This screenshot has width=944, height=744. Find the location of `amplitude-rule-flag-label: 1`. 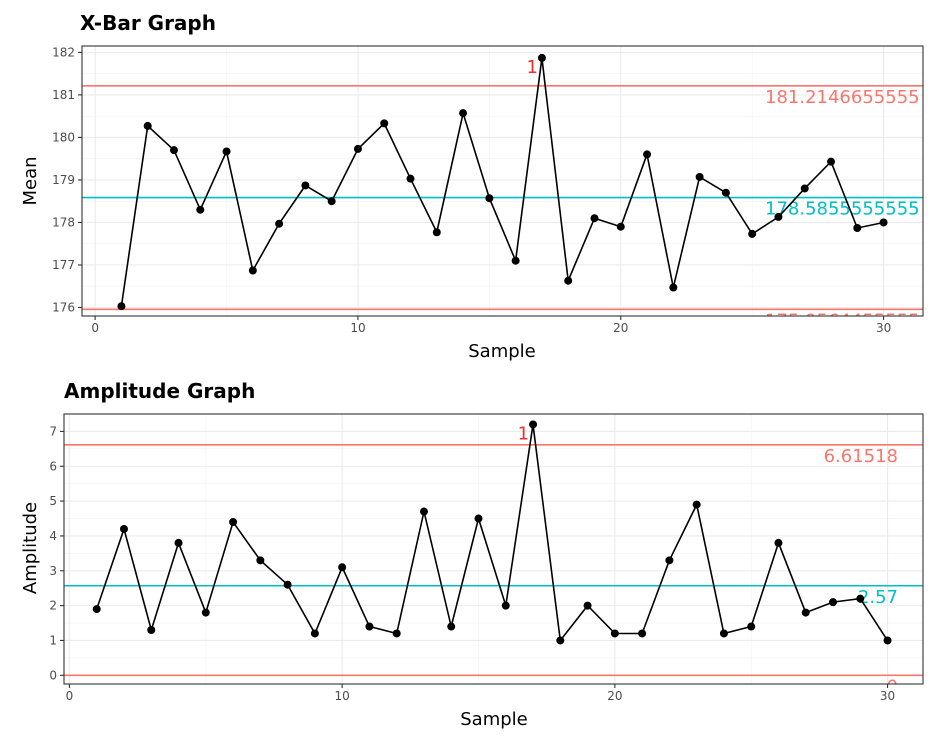

amplitude-rule-flag-label: 1 is located at coordinates (523, 433).